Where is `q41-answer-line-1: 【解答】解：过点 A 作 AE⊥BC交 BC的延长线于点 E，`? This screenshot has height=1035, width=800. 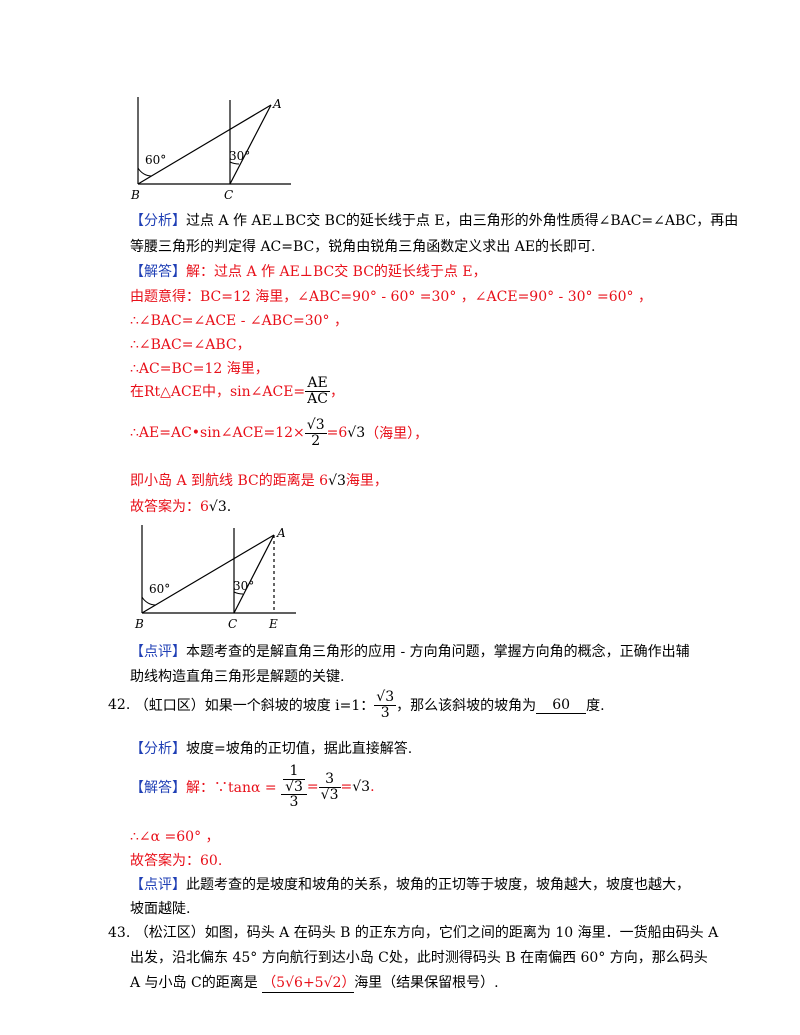 q41-answer-line-1: 【解答】解：过点 A 作 AE⊥BC交 BC的延长线于点 E， is located at coordinates (308, 272).